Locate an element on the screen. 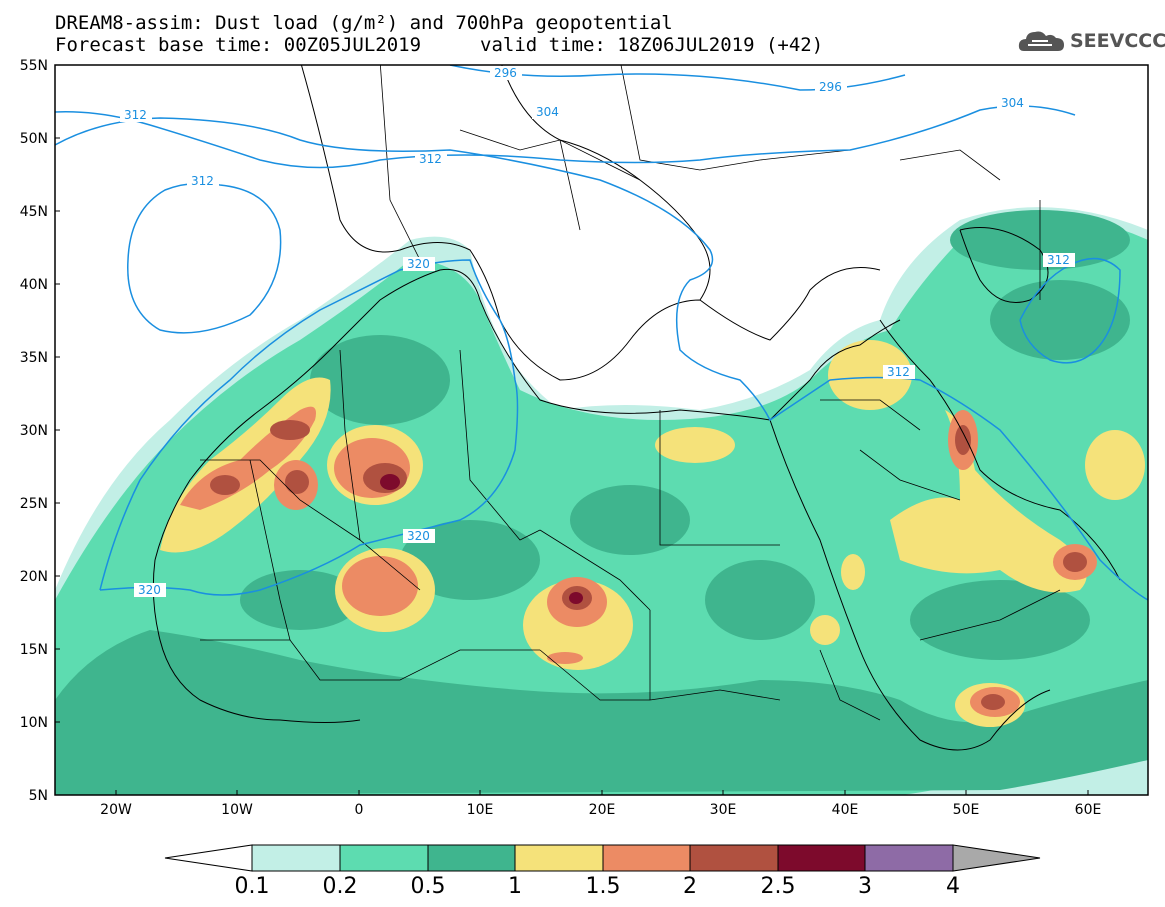 The height and width of the screenshot is (907, 1165). lon-label: 50E is located at coordinates (966, 810).